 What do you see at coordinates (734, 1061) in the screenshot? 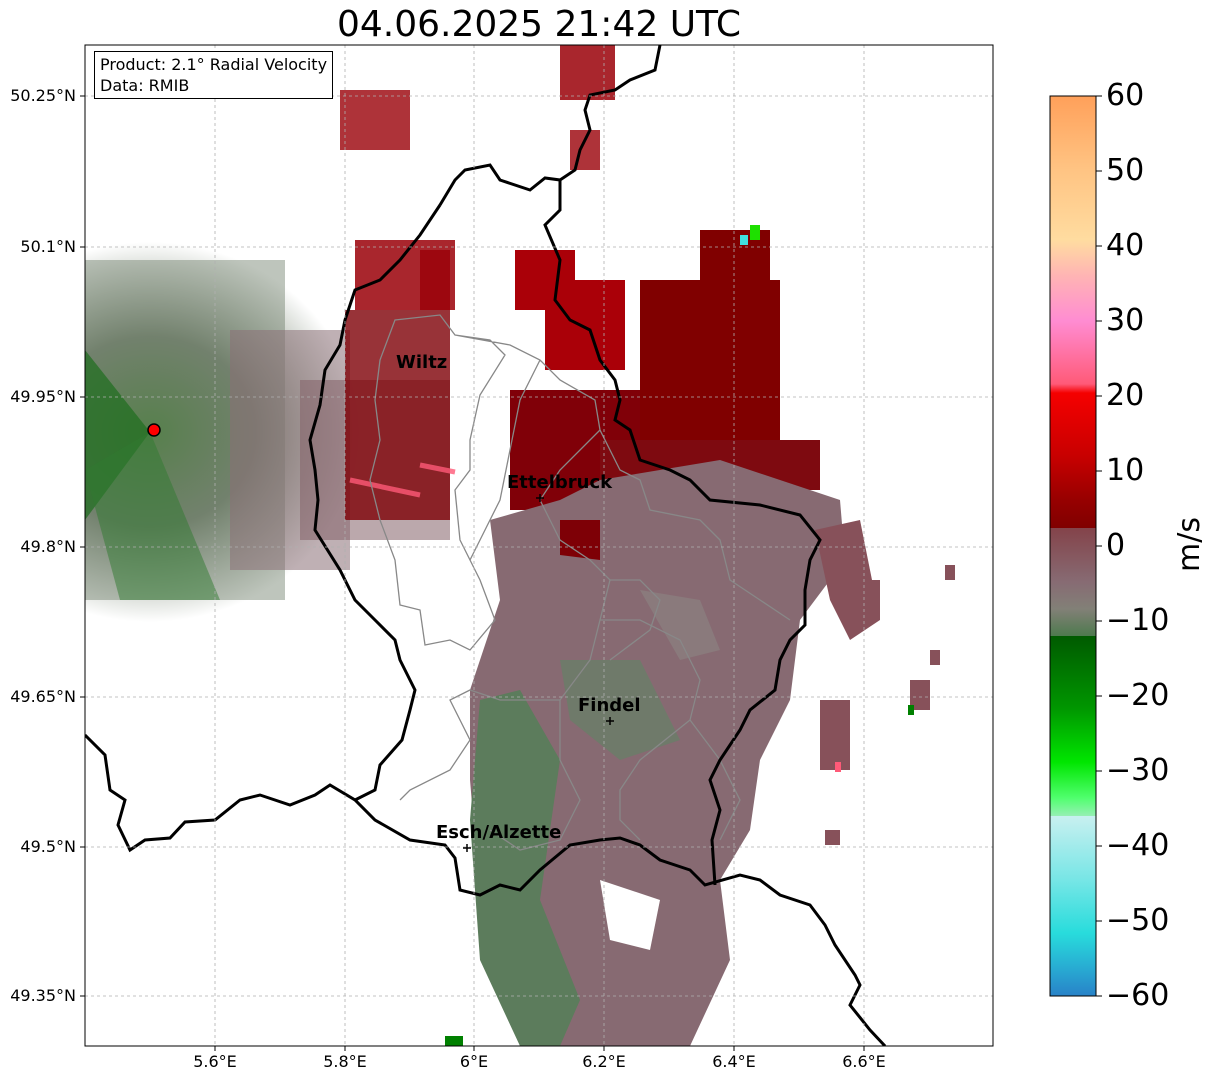
I see `lon-label: 6.4°E` at bounding box center [734, 1061].